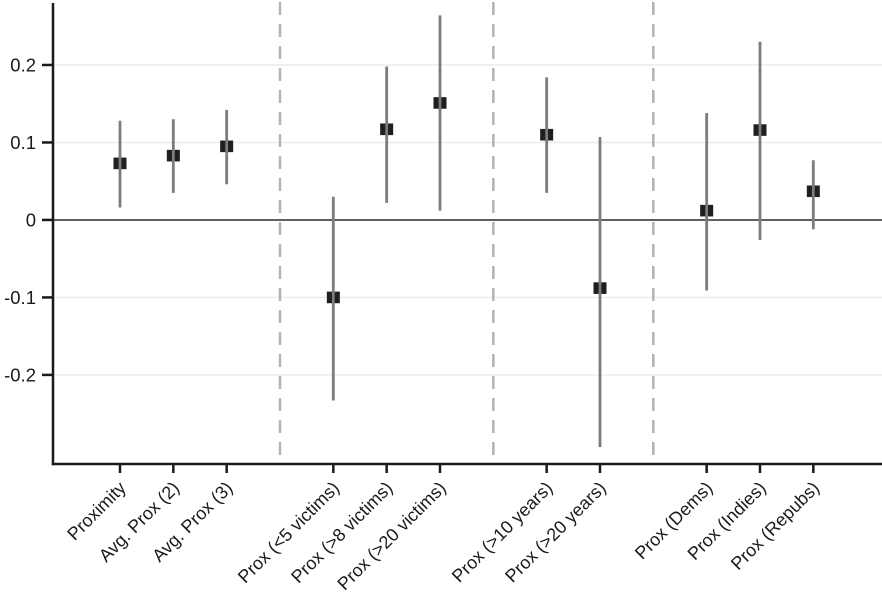 This screenshot has width=882, height=613. Describe the element at coordinates (20, 374) in the screenshot. I see `y-tick-label: -0.2` at that location.